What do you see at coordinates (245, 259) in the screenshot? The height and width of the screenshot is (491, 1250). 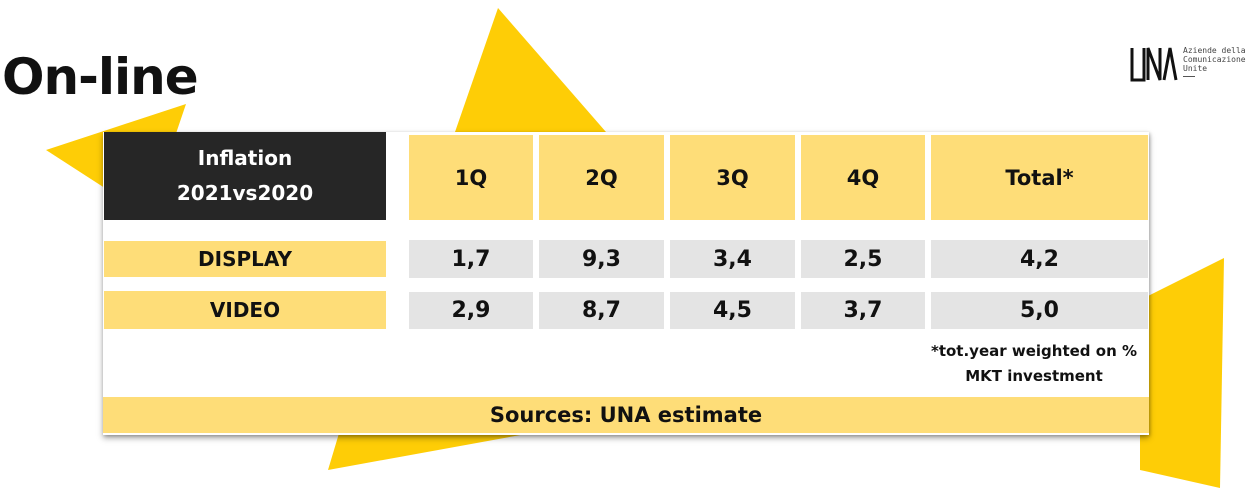 I see `row-label-display: DISPLAY` at bounding box center [245, 259].